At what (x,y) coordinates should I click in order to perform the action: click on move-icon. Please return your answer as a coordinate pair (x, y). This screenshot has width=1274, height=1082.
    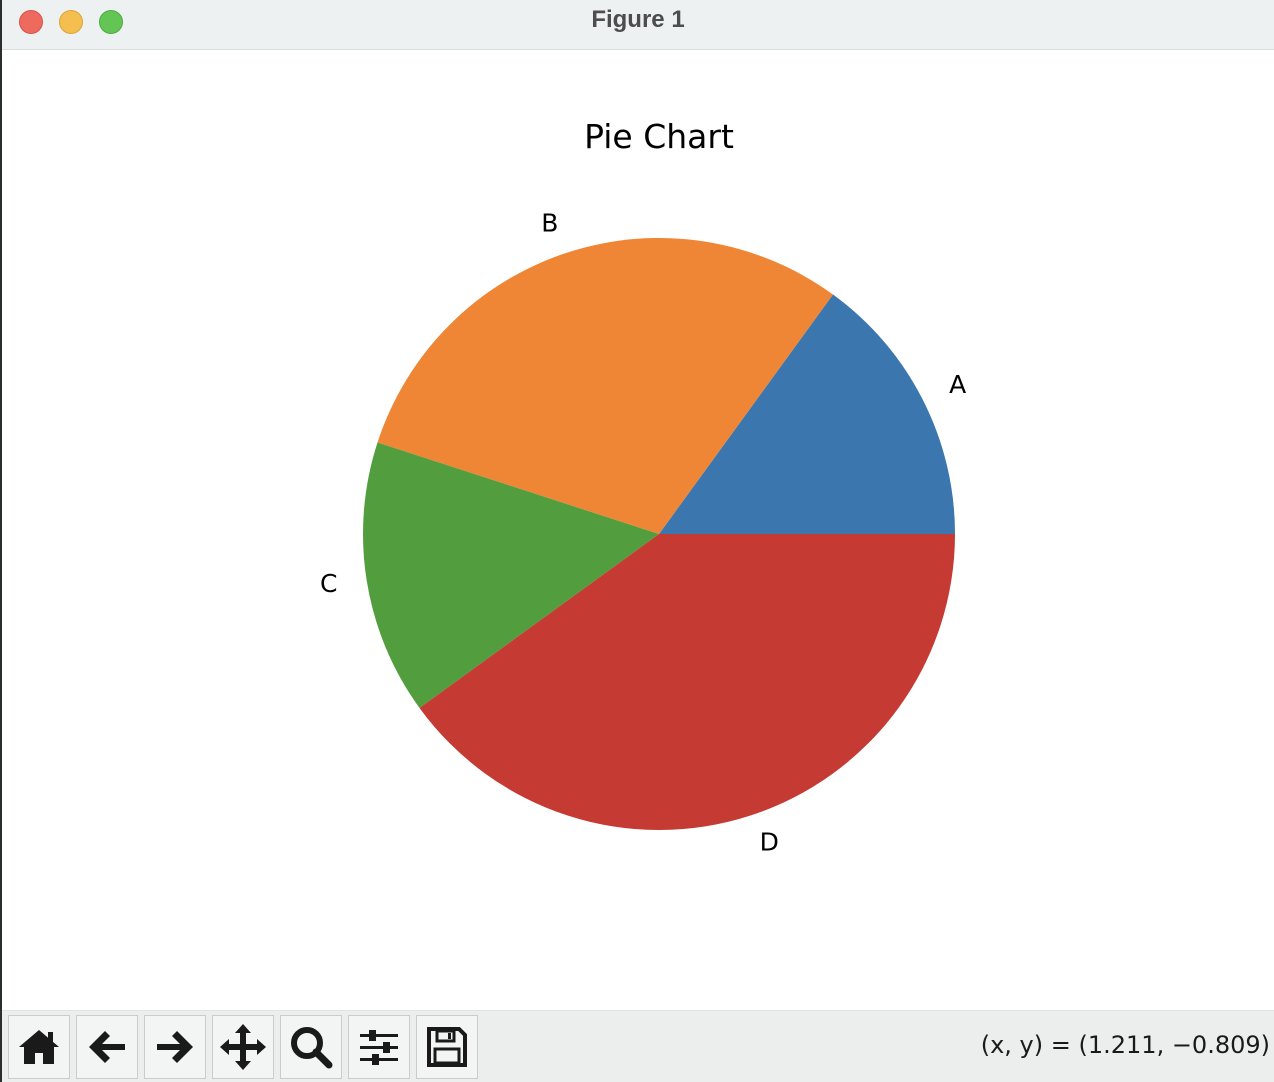
    Looking at the image, I should click on (243, 1047).